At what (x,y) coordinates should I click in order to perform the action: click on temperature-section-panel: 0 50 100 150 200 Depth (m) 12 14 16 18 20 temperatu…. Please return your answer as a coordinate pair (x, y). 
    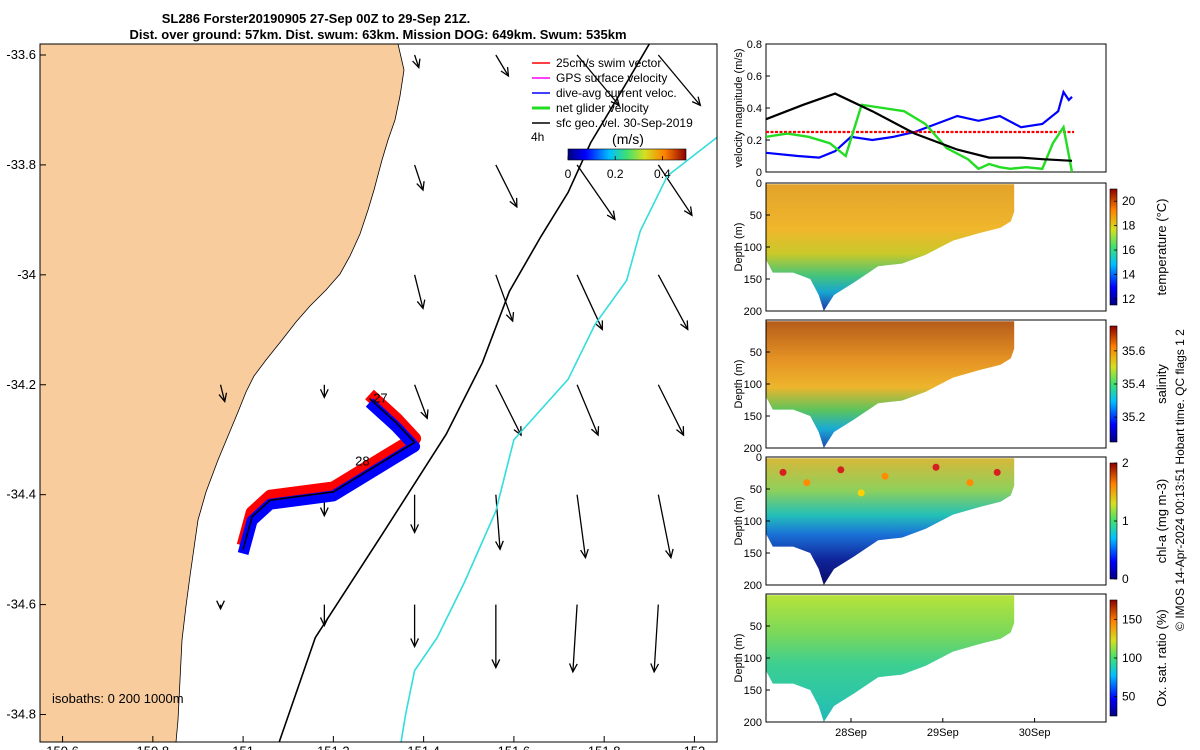
    Looking at the image, I should click on (951, 248).